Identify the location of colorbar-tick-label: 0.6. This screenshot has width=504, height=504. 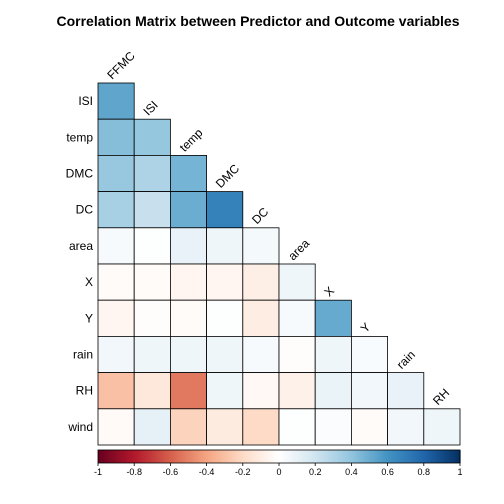
(387, 472).